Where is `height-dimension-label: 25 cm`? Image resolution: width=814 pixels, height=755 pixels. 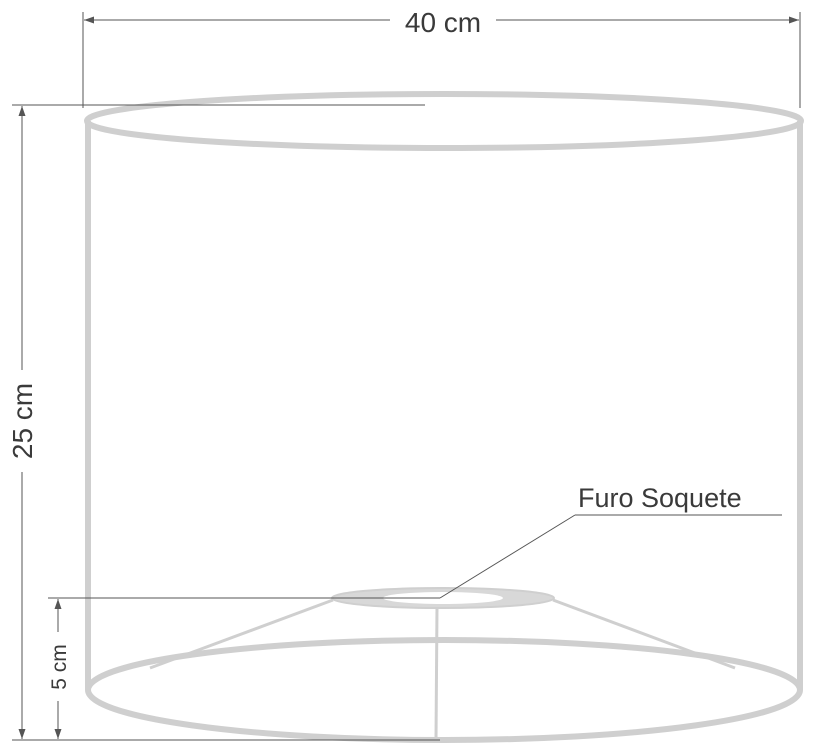 height-dimension-label: 25 cm is located at coordinates (22, 421).